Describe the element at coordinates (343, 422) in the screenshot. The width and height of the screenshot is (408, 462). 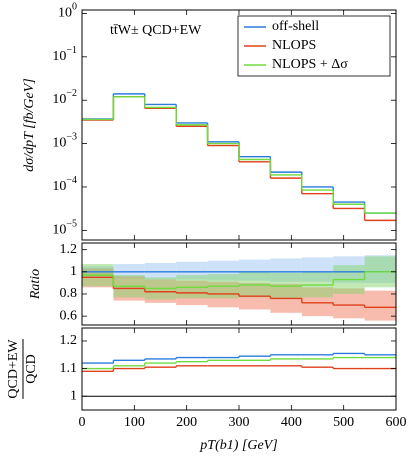
I see `x-tick-label: 500` at that location.